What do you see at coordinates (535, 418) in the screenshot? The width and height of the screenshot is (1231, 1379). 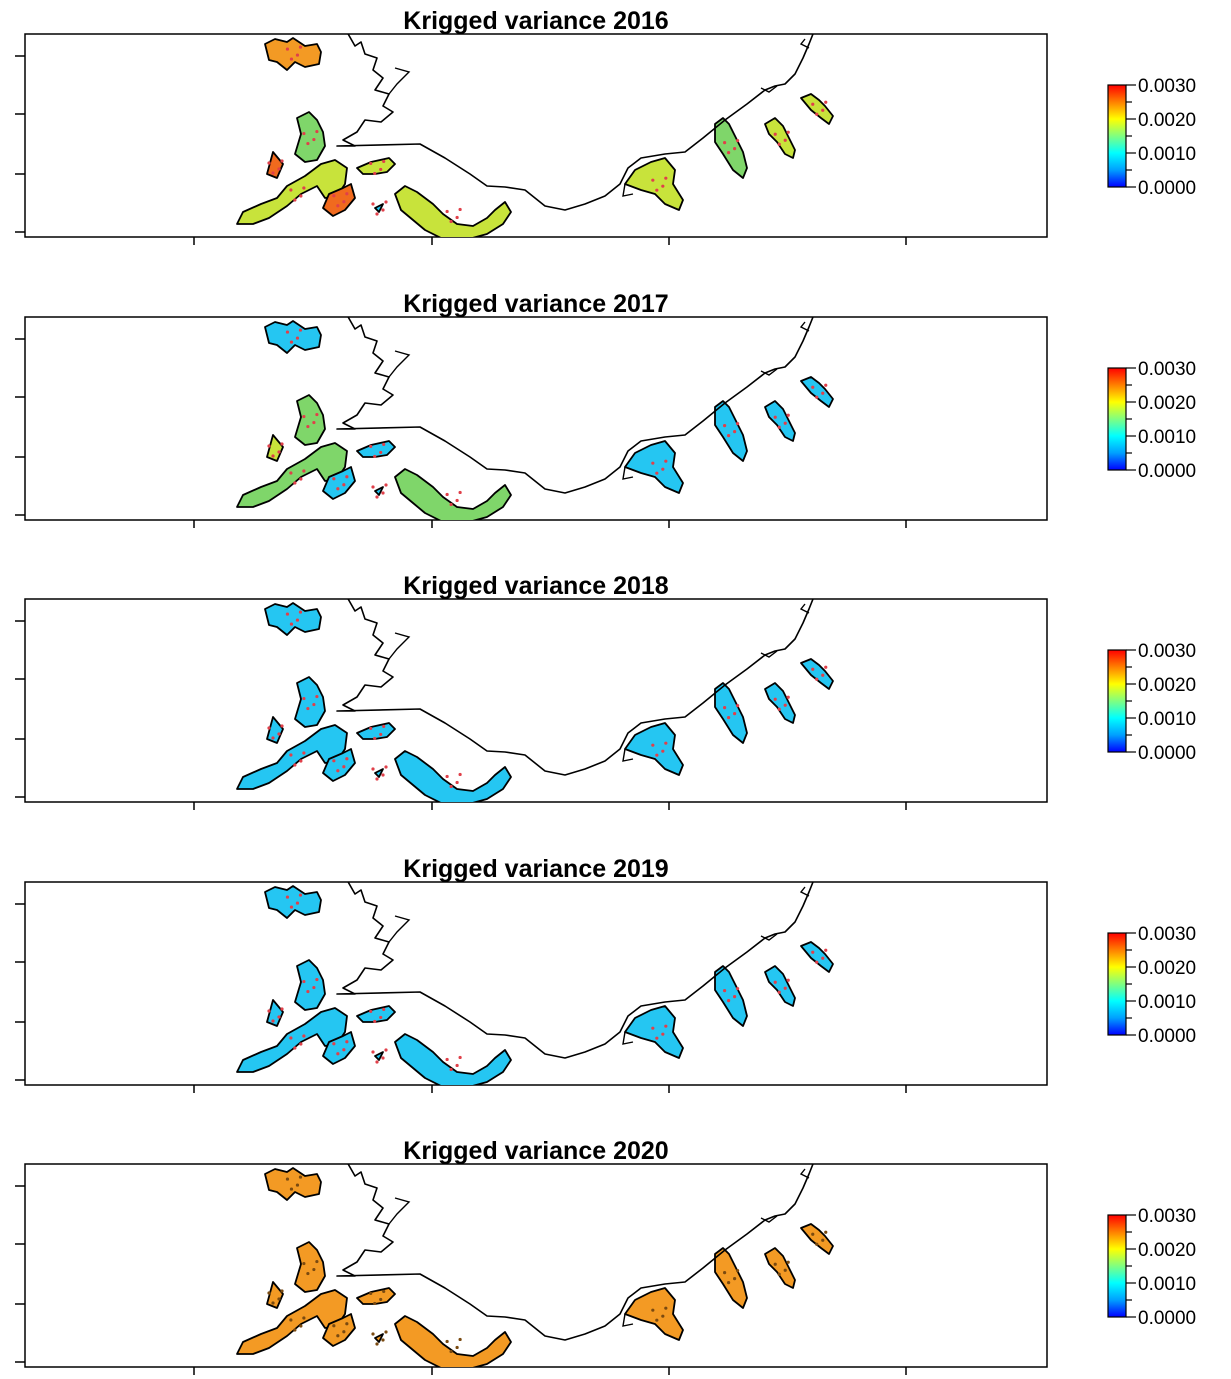 I see `map-area` at bounding box center [535, 418].